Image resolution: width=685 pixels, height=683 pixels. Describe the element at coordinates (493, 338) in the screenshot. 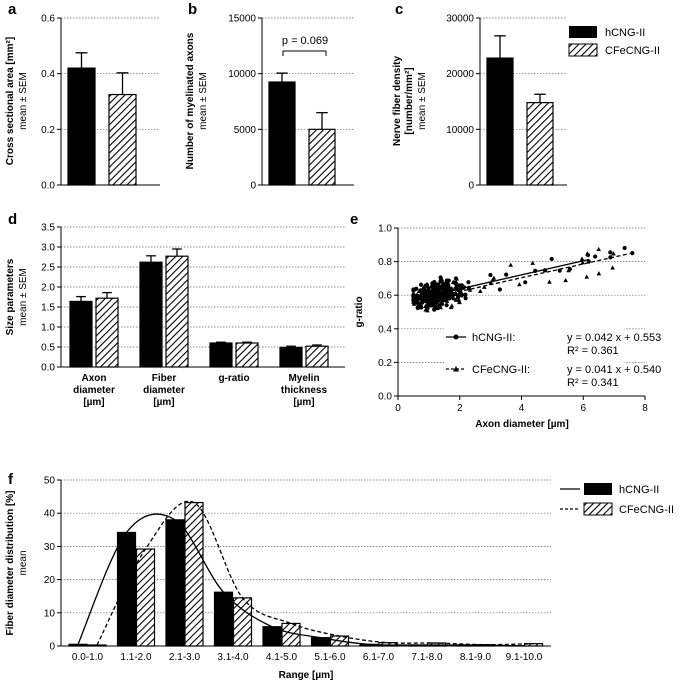

I see `legend-fit-name-1: hCNG-II:` at that location.